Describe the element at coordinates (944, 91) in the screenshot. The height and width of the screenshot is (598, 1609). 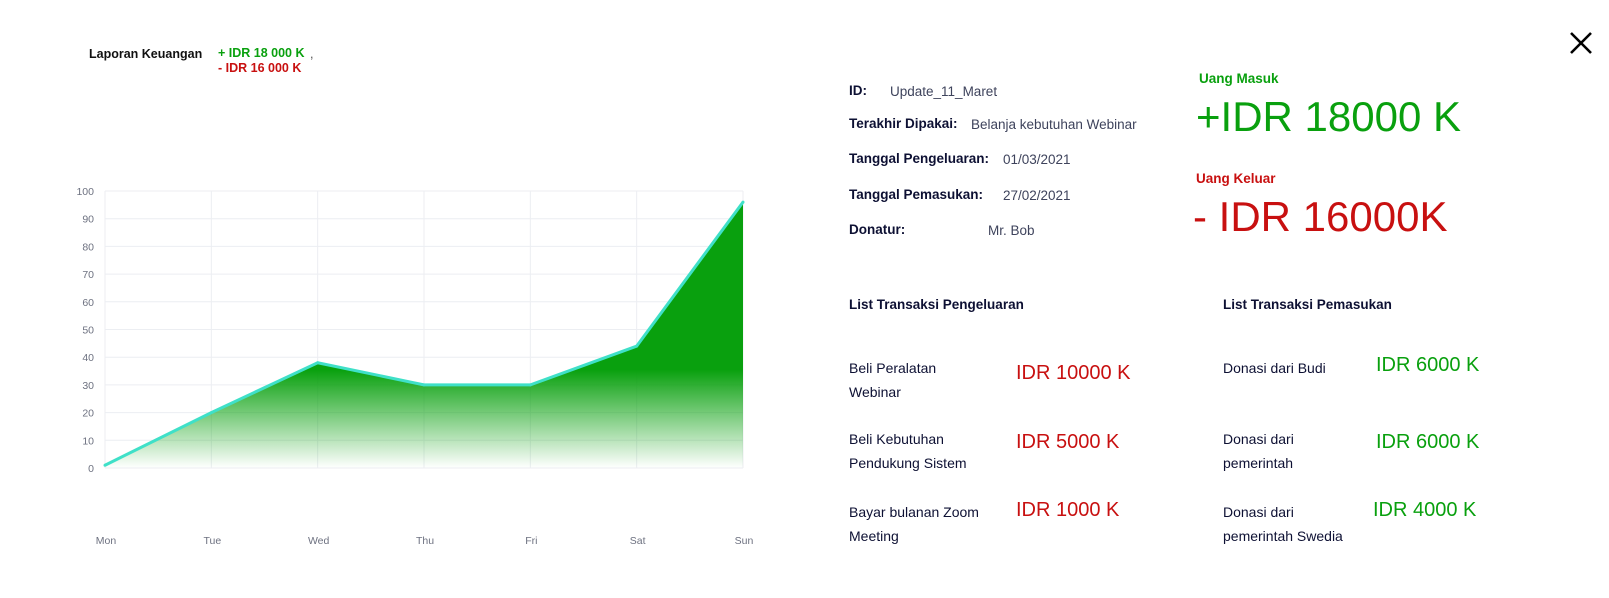
I see `detail-value: Update_11_Maret` at that location.